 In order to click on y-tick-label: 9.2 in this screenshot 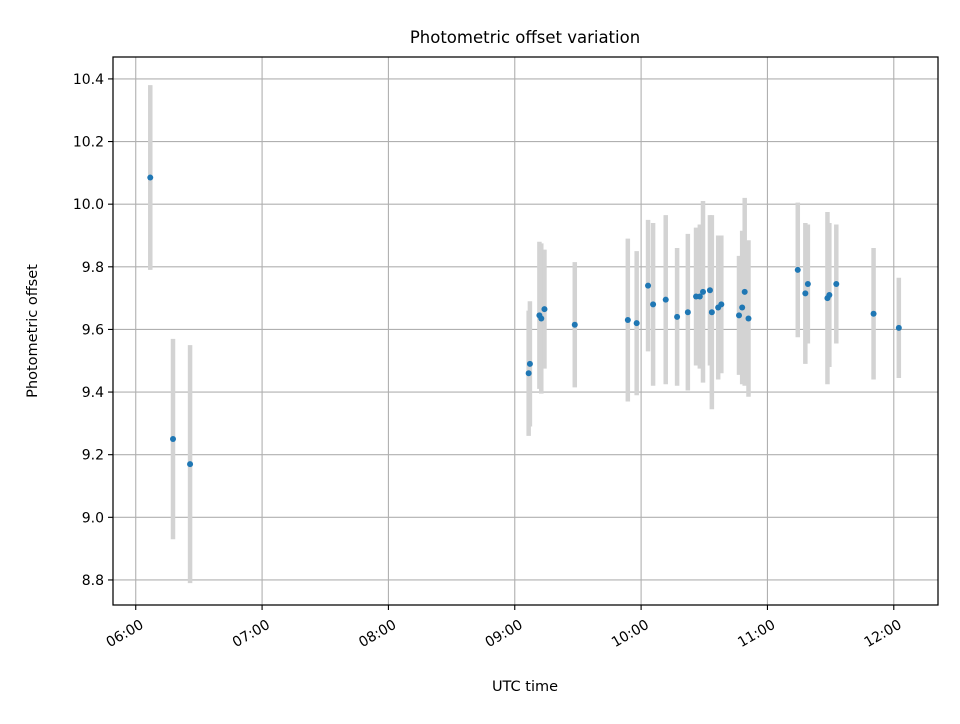, I will do `click(93, 456)`.